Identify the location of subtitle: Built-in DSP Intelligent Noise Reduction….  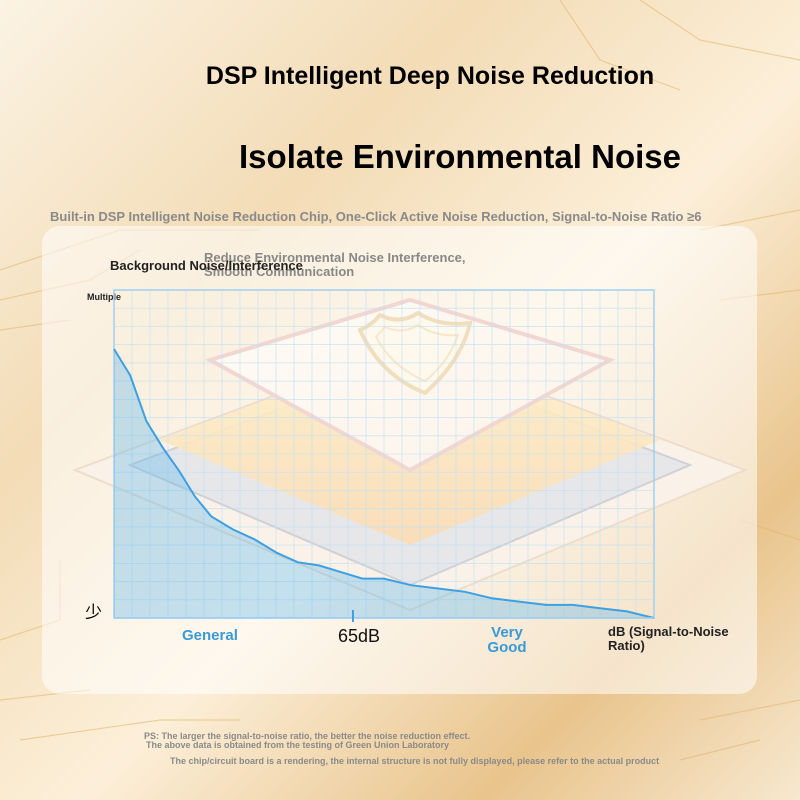
(376, 216).